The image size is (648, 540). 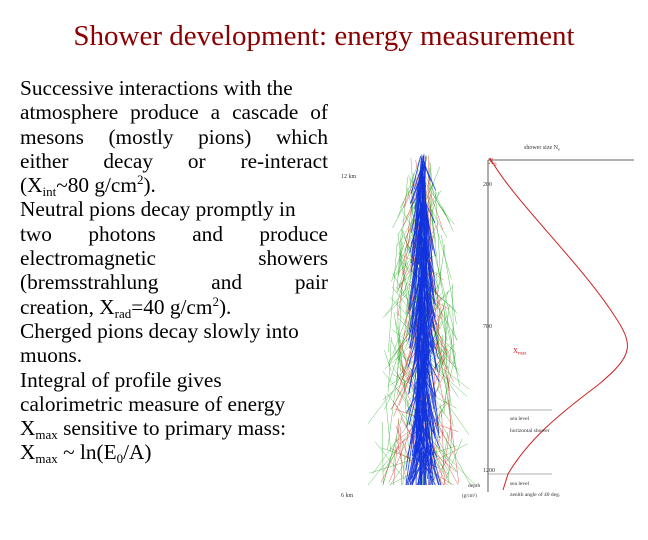 I want to click on tick-1200-label: 1200, so click(x=489, y=471).